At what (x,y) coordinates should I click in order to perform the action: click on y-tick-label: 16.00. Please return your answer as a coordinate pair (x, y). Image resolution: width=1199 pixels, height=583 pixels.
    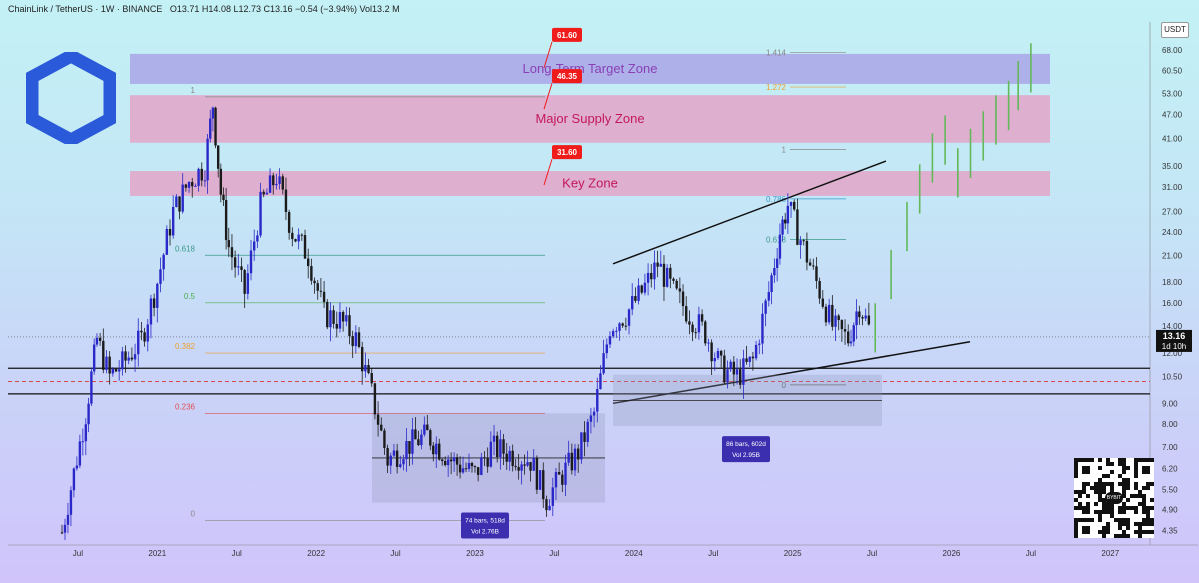
    Looking at the image, I should click on (1172, 303).